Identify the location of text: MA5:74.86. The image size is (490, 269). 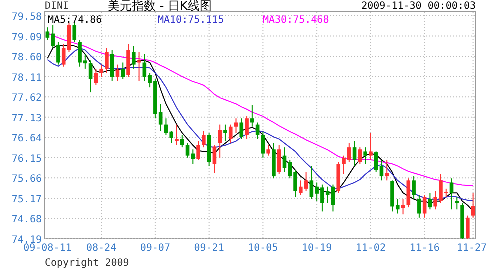
(75, 20).